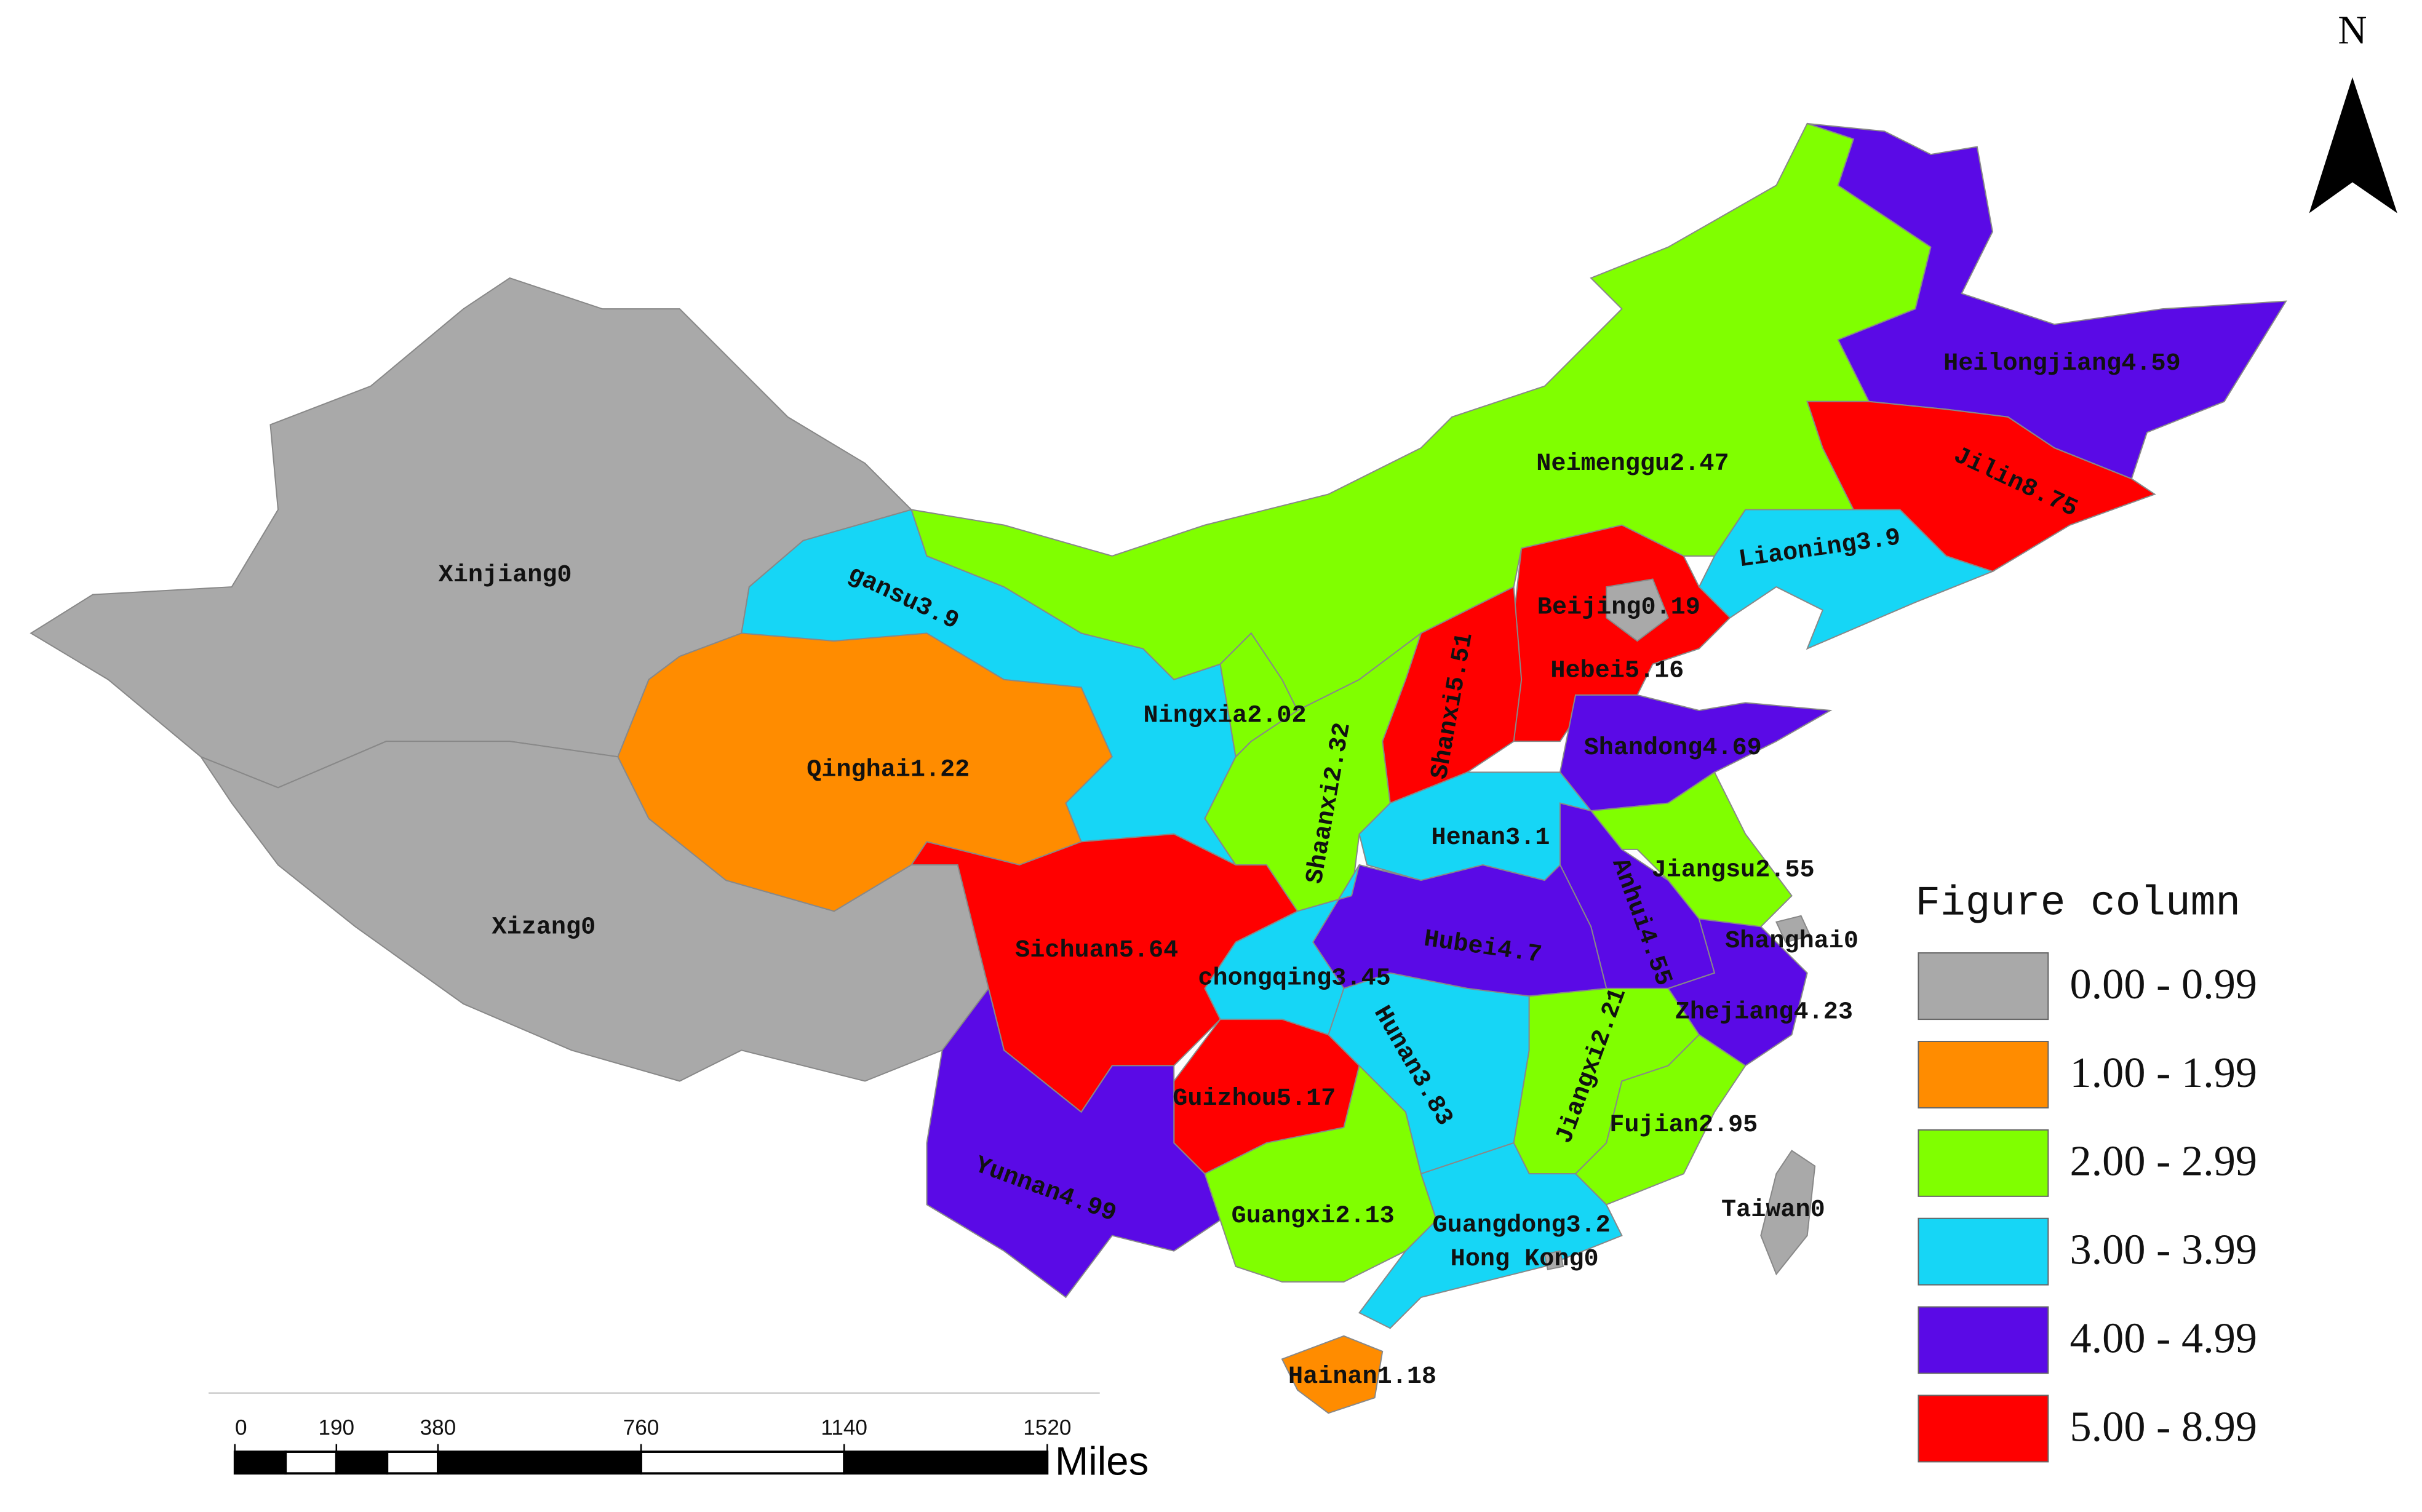  What do you see at coordinates (1587, 671) in the screenshot?
I see `region-name: Hebei` at bounding box center [1587, 671].